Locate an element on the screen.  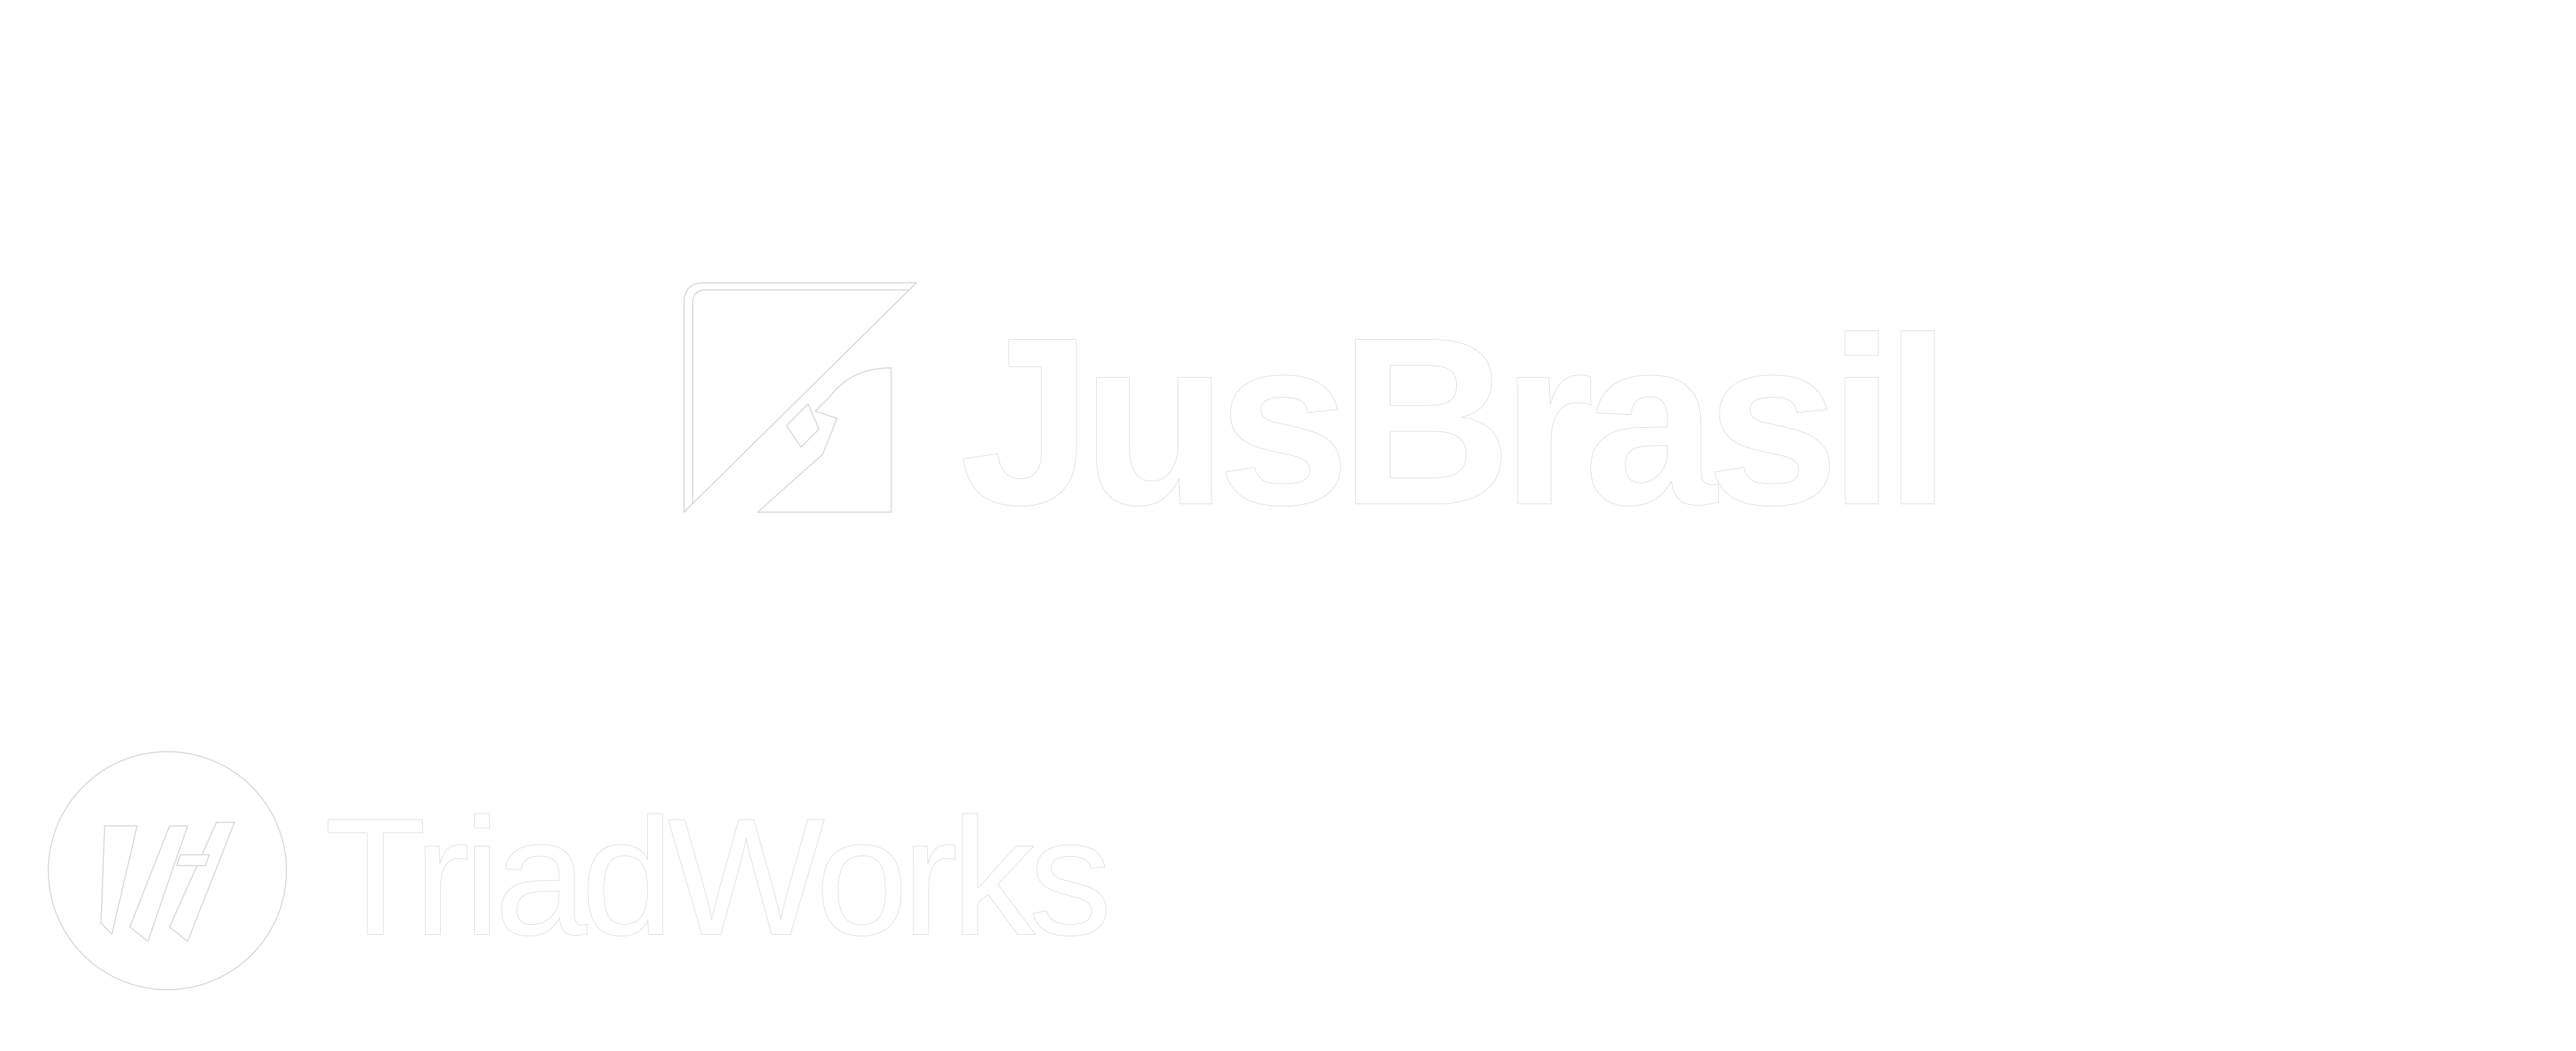
jusbrasil-wordmark: JusBrasil is located at coordinates (1450, 421).